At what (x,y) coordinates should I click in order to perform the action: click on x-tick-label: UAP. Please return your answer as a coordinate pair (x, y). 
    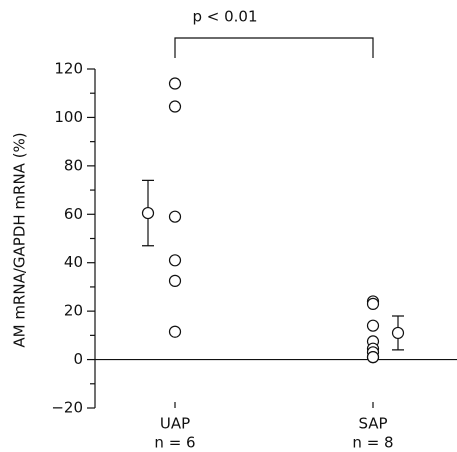
    Looking at the image, I should click on (175, 424).